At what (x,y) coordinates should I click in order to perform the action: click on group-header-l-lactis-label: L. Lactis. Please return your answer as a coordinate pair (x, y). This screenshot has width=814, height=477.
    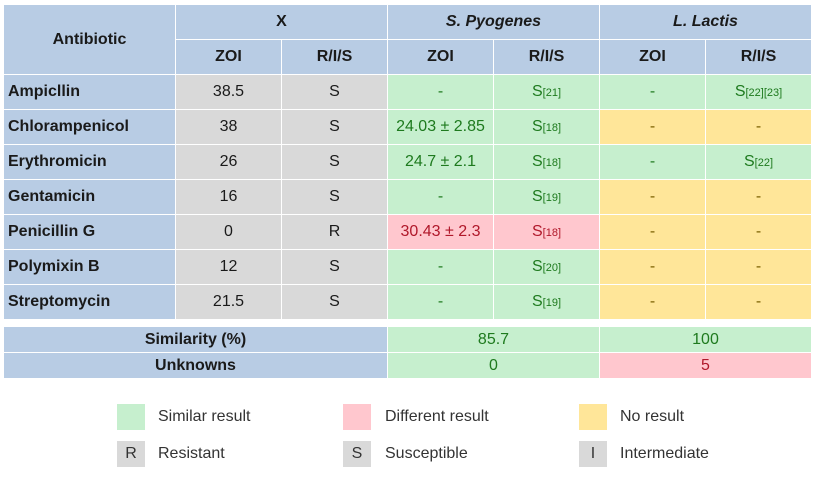
    Looking at the image, I should click on (705, 21).